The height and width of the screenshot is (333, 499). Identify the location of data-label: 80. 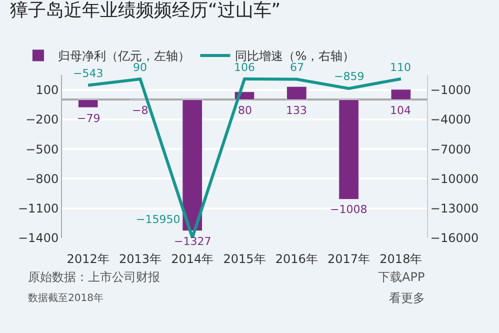
(245, 110).